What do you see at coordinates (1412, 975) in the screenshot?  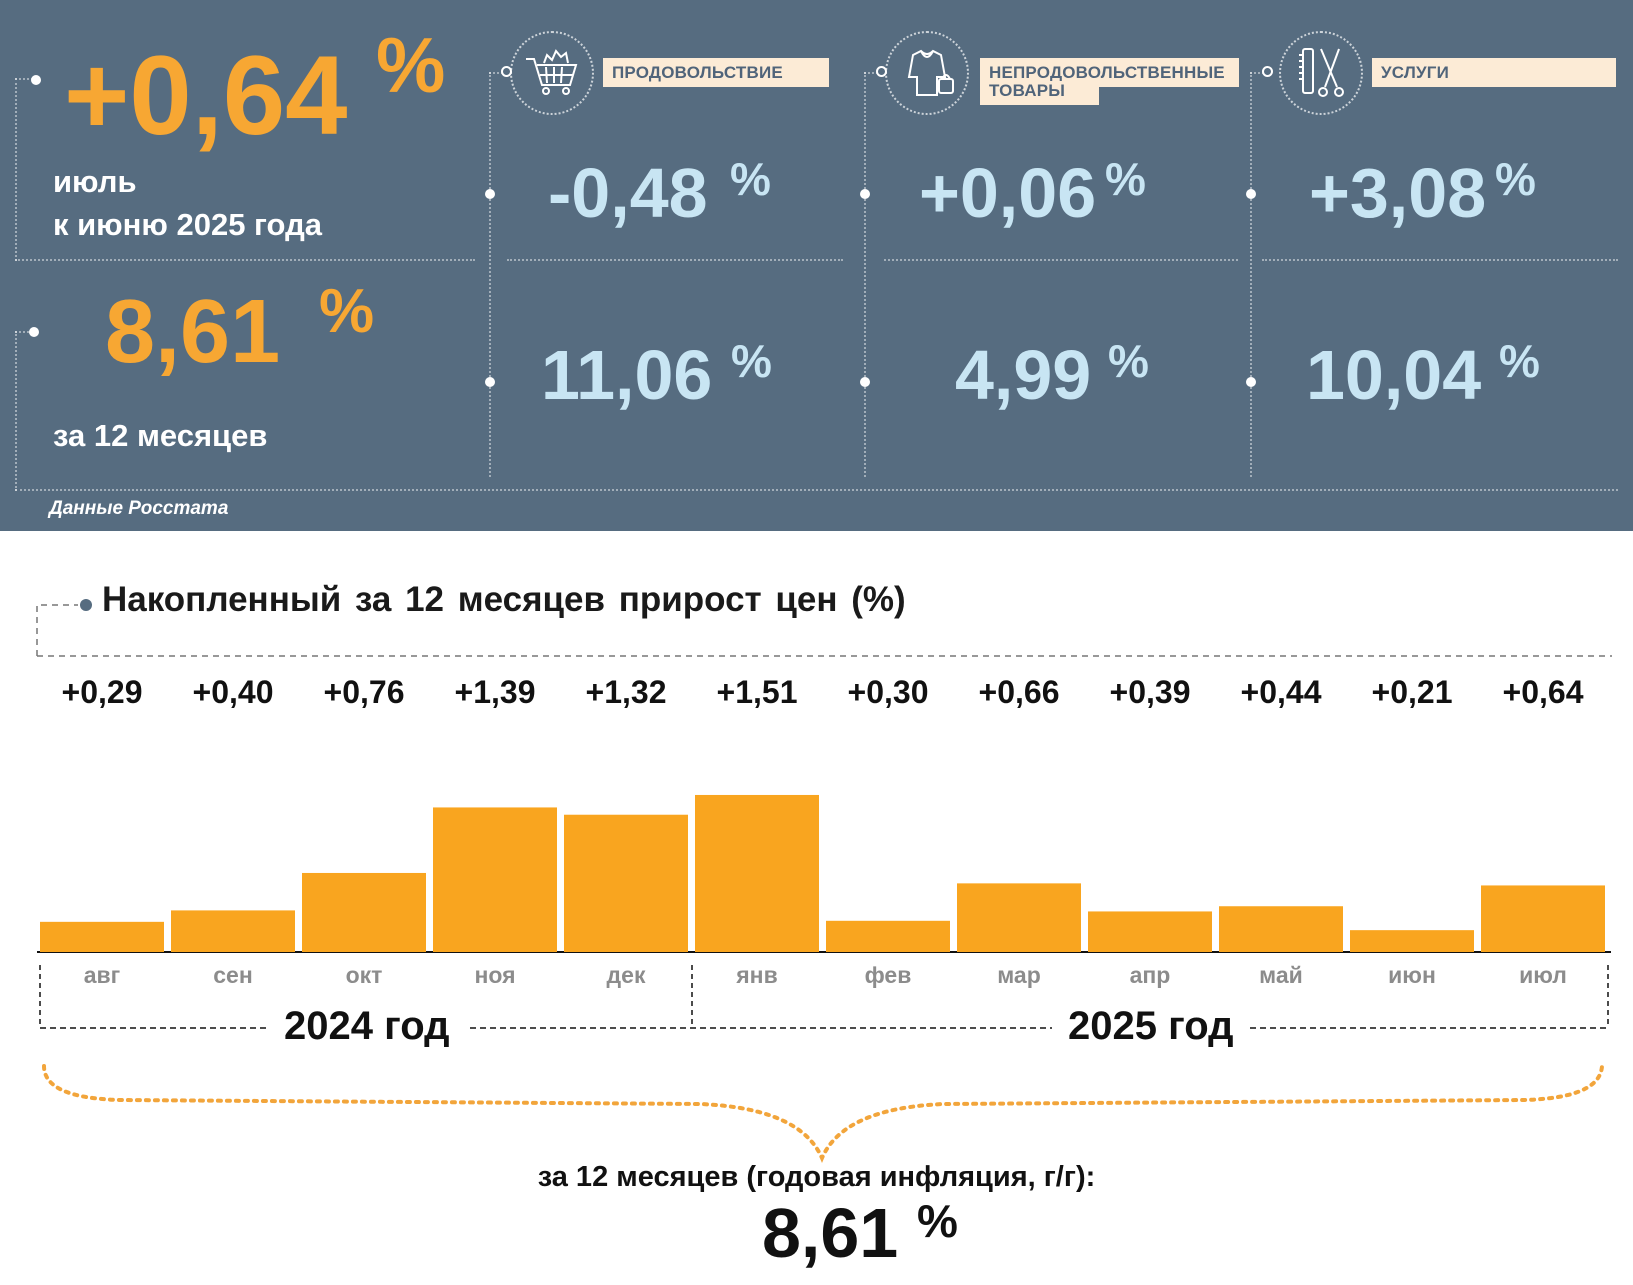 I see `month-label-июн: июн` at bounding box center [1412, 975].